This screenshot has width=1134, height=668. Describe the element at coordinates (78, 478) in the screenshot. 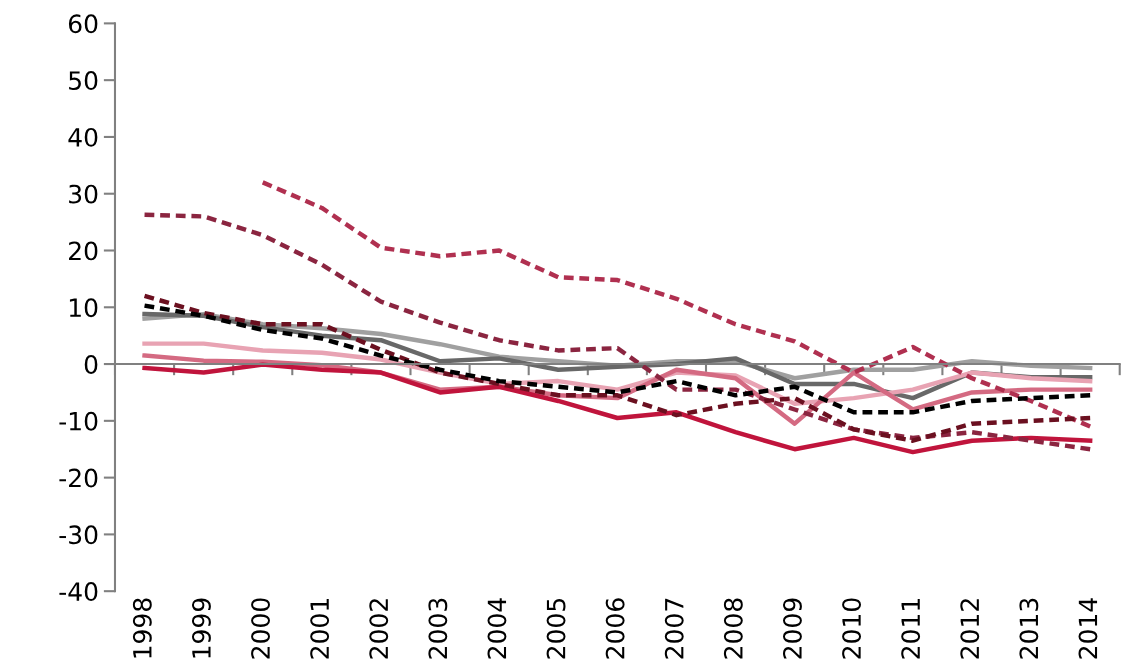

I see `y-tick-label: -20` at that location.